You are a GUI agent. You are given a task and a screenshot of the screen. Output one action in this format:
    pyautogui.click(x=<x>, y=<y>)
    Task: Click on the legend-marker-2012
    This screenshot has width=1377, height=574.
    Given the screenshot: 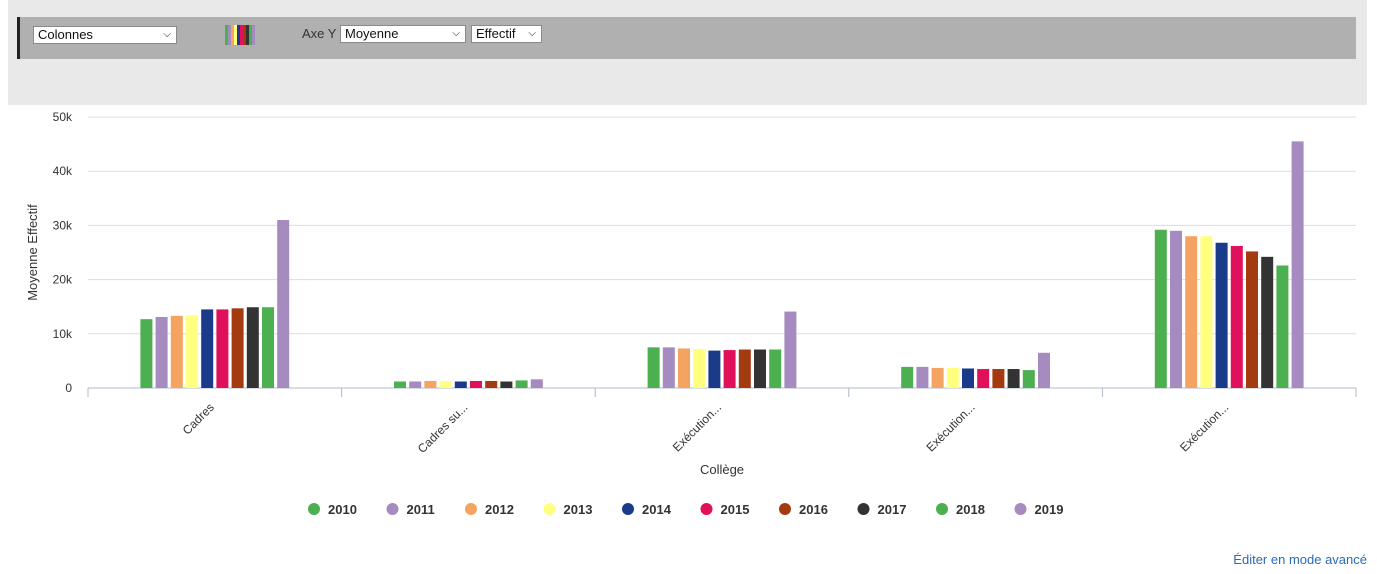 What is the action you would take?
    pyautogui.click(x=471, y=509)
    